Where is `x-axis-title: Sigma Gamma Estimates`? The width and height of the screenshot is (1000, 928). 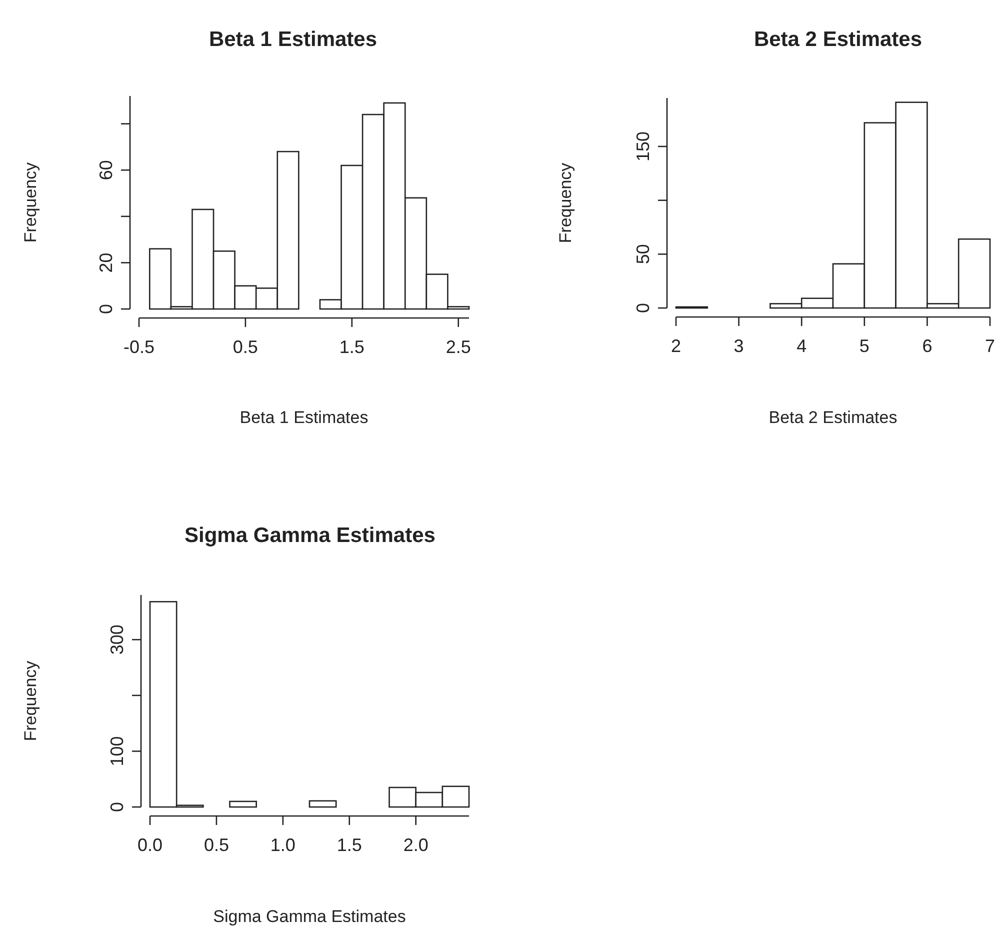
x-axis-title: Sigma Gamma Estimates is located at coordinates (309, 916).